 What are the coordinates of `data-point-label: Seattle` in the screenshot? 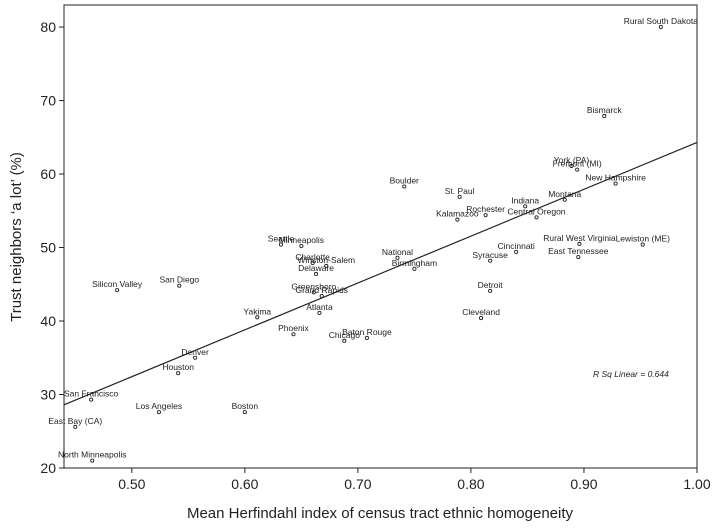 It's located at (281, 239).